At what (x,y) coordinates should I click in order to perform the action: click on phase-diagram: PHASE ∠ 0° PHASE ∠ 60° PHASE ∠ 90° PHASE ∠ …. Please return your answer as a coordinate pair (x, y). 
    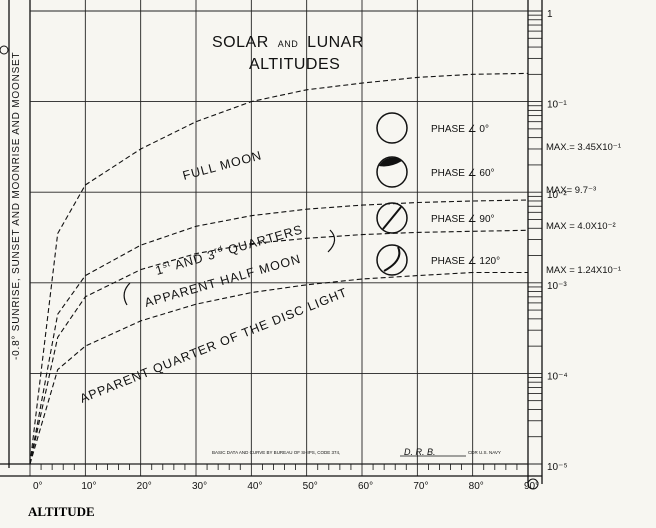
    Looking at the image, I should click on (438, 194).